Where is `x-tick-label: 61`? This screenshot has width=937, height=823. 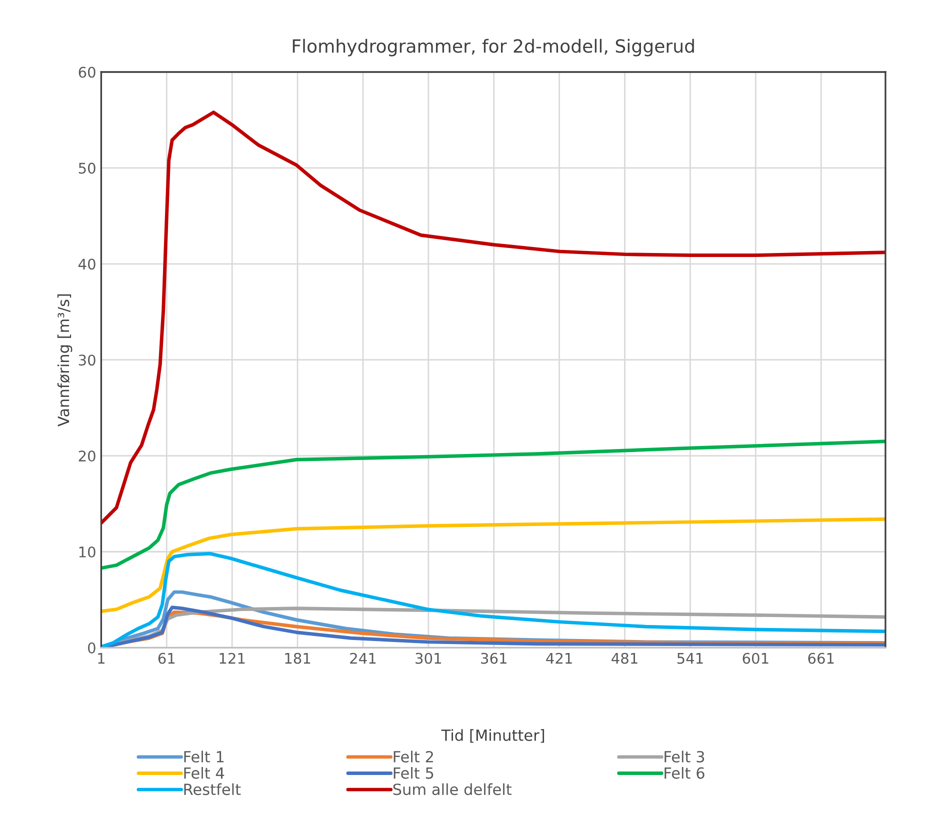 x-tick-label: 61 is located at coordinates (166, 658).